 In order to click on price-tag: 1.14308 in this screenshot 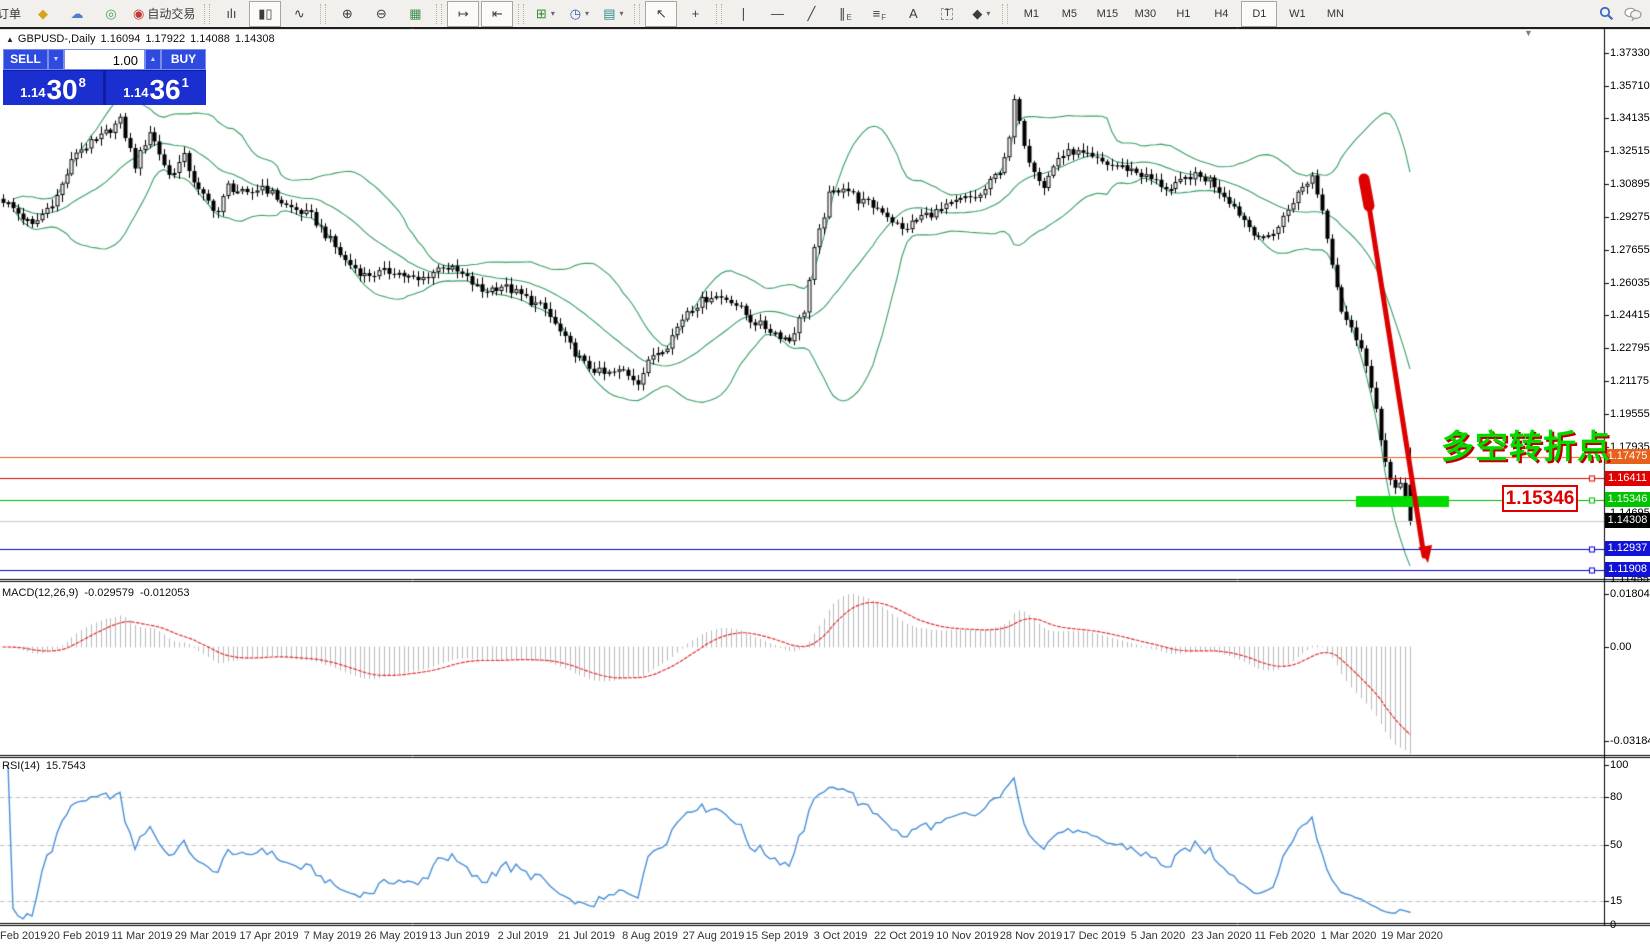, I will do `click(1627, 520)`.